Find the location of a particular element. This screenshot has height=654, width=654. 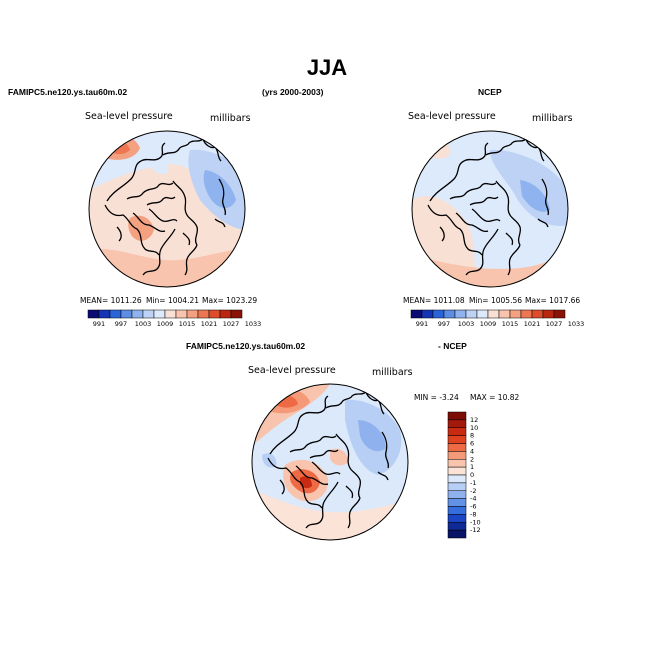

bottom-variable-label: Sea-level pressure is located at coordinates (292, 370).